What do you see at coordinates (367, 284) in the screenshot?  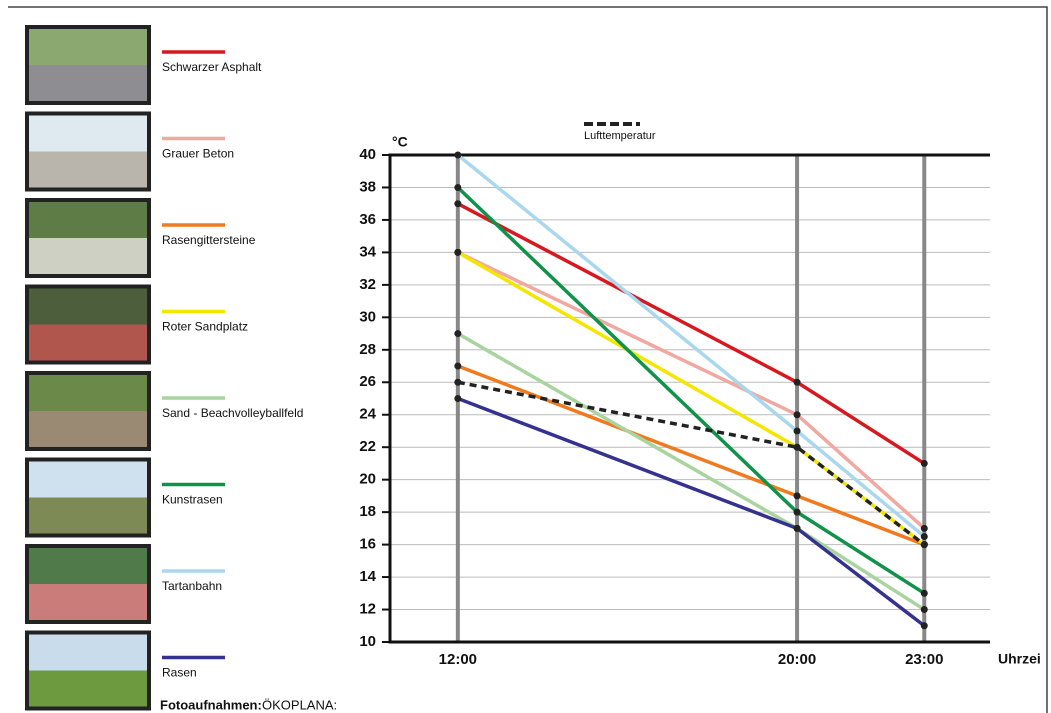 I see `y-tick-label: 32` at bounding box center [367, 284].